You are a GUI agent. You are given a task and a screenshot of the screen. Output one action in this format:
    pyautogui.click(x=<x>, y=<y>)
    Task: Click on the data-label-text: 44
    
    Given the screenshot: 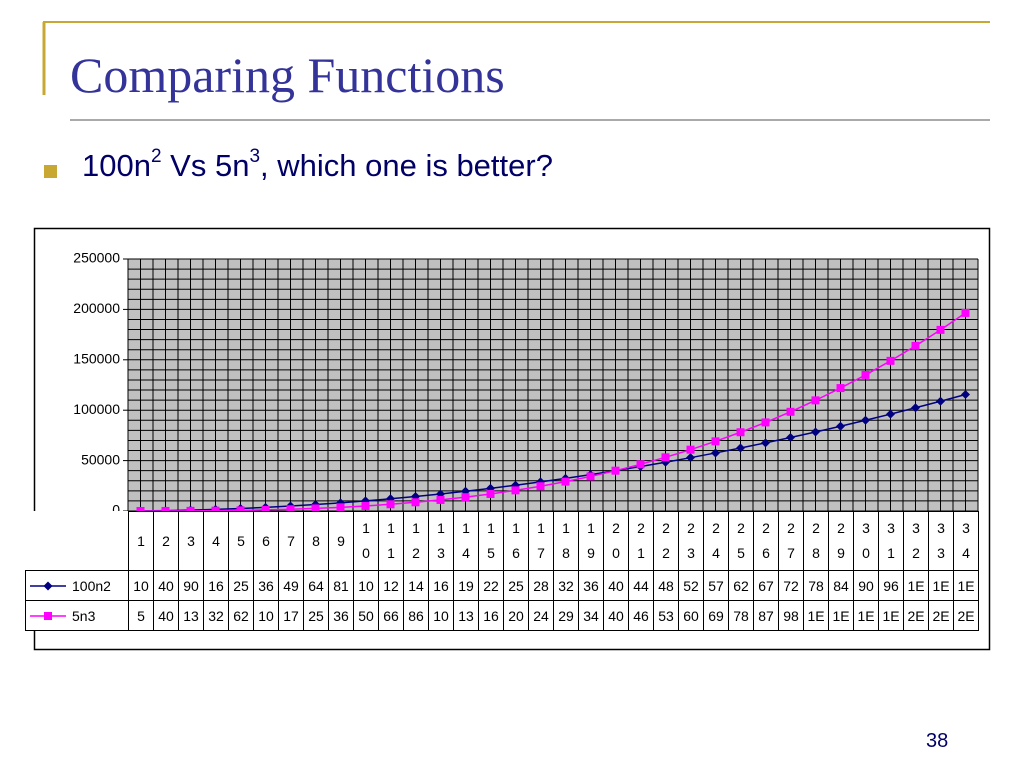 What is the action you would take?
    pyautogui.click(x=641, y=585)
    